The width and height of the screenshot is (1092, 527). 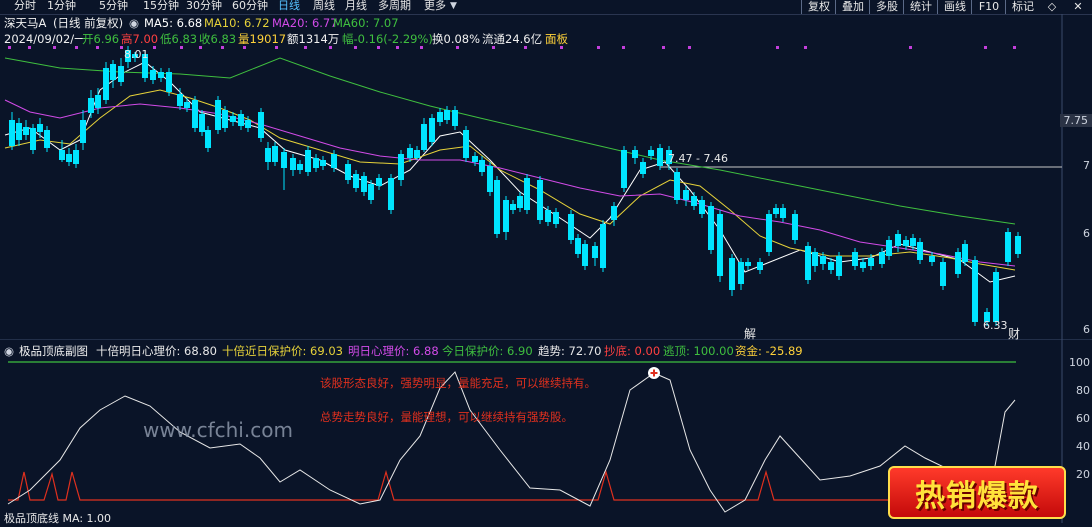 I want to click on top-signal-marker, so click(x=654, y=373).